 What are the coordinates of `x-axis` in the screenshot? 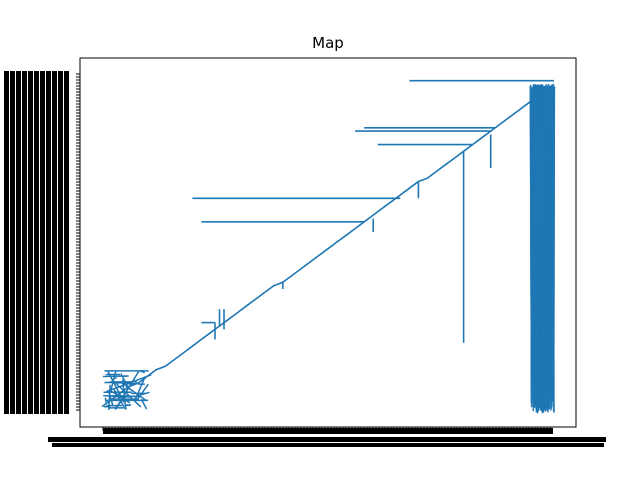 It's located at (327, 437).